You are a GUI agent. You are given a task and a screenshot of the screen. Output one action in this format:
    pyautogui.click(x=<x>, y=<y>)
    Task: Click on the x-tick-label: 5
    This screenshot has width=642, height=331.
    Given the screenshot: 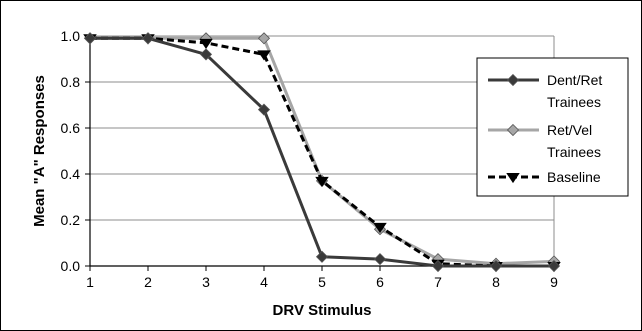 What is the action you would take?
    pyautogui.click(x=322, y=282)
    